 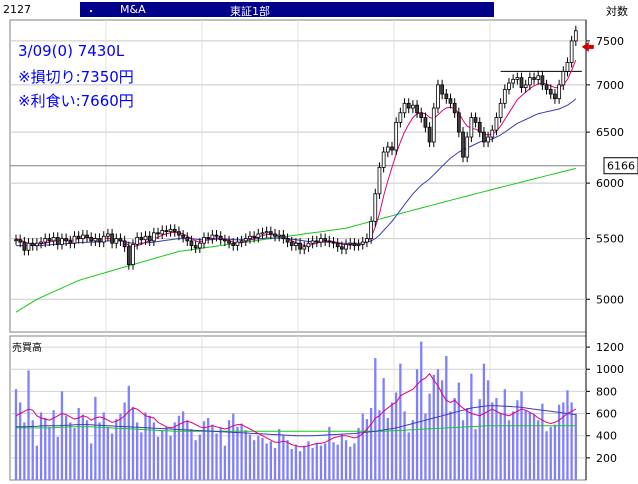 I want to click on volume-ma-long, so click(x=296, y=421).